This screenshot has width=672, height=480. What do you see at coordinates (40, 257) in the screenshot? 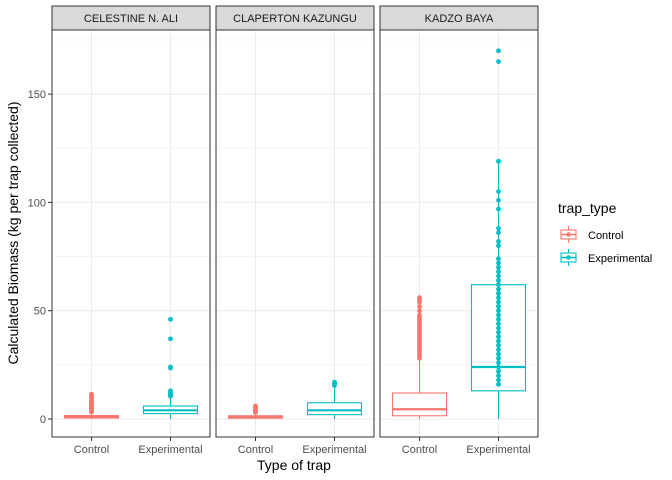
I see `y-axis: 0 50 100 150` at bounding box center [40, 257].